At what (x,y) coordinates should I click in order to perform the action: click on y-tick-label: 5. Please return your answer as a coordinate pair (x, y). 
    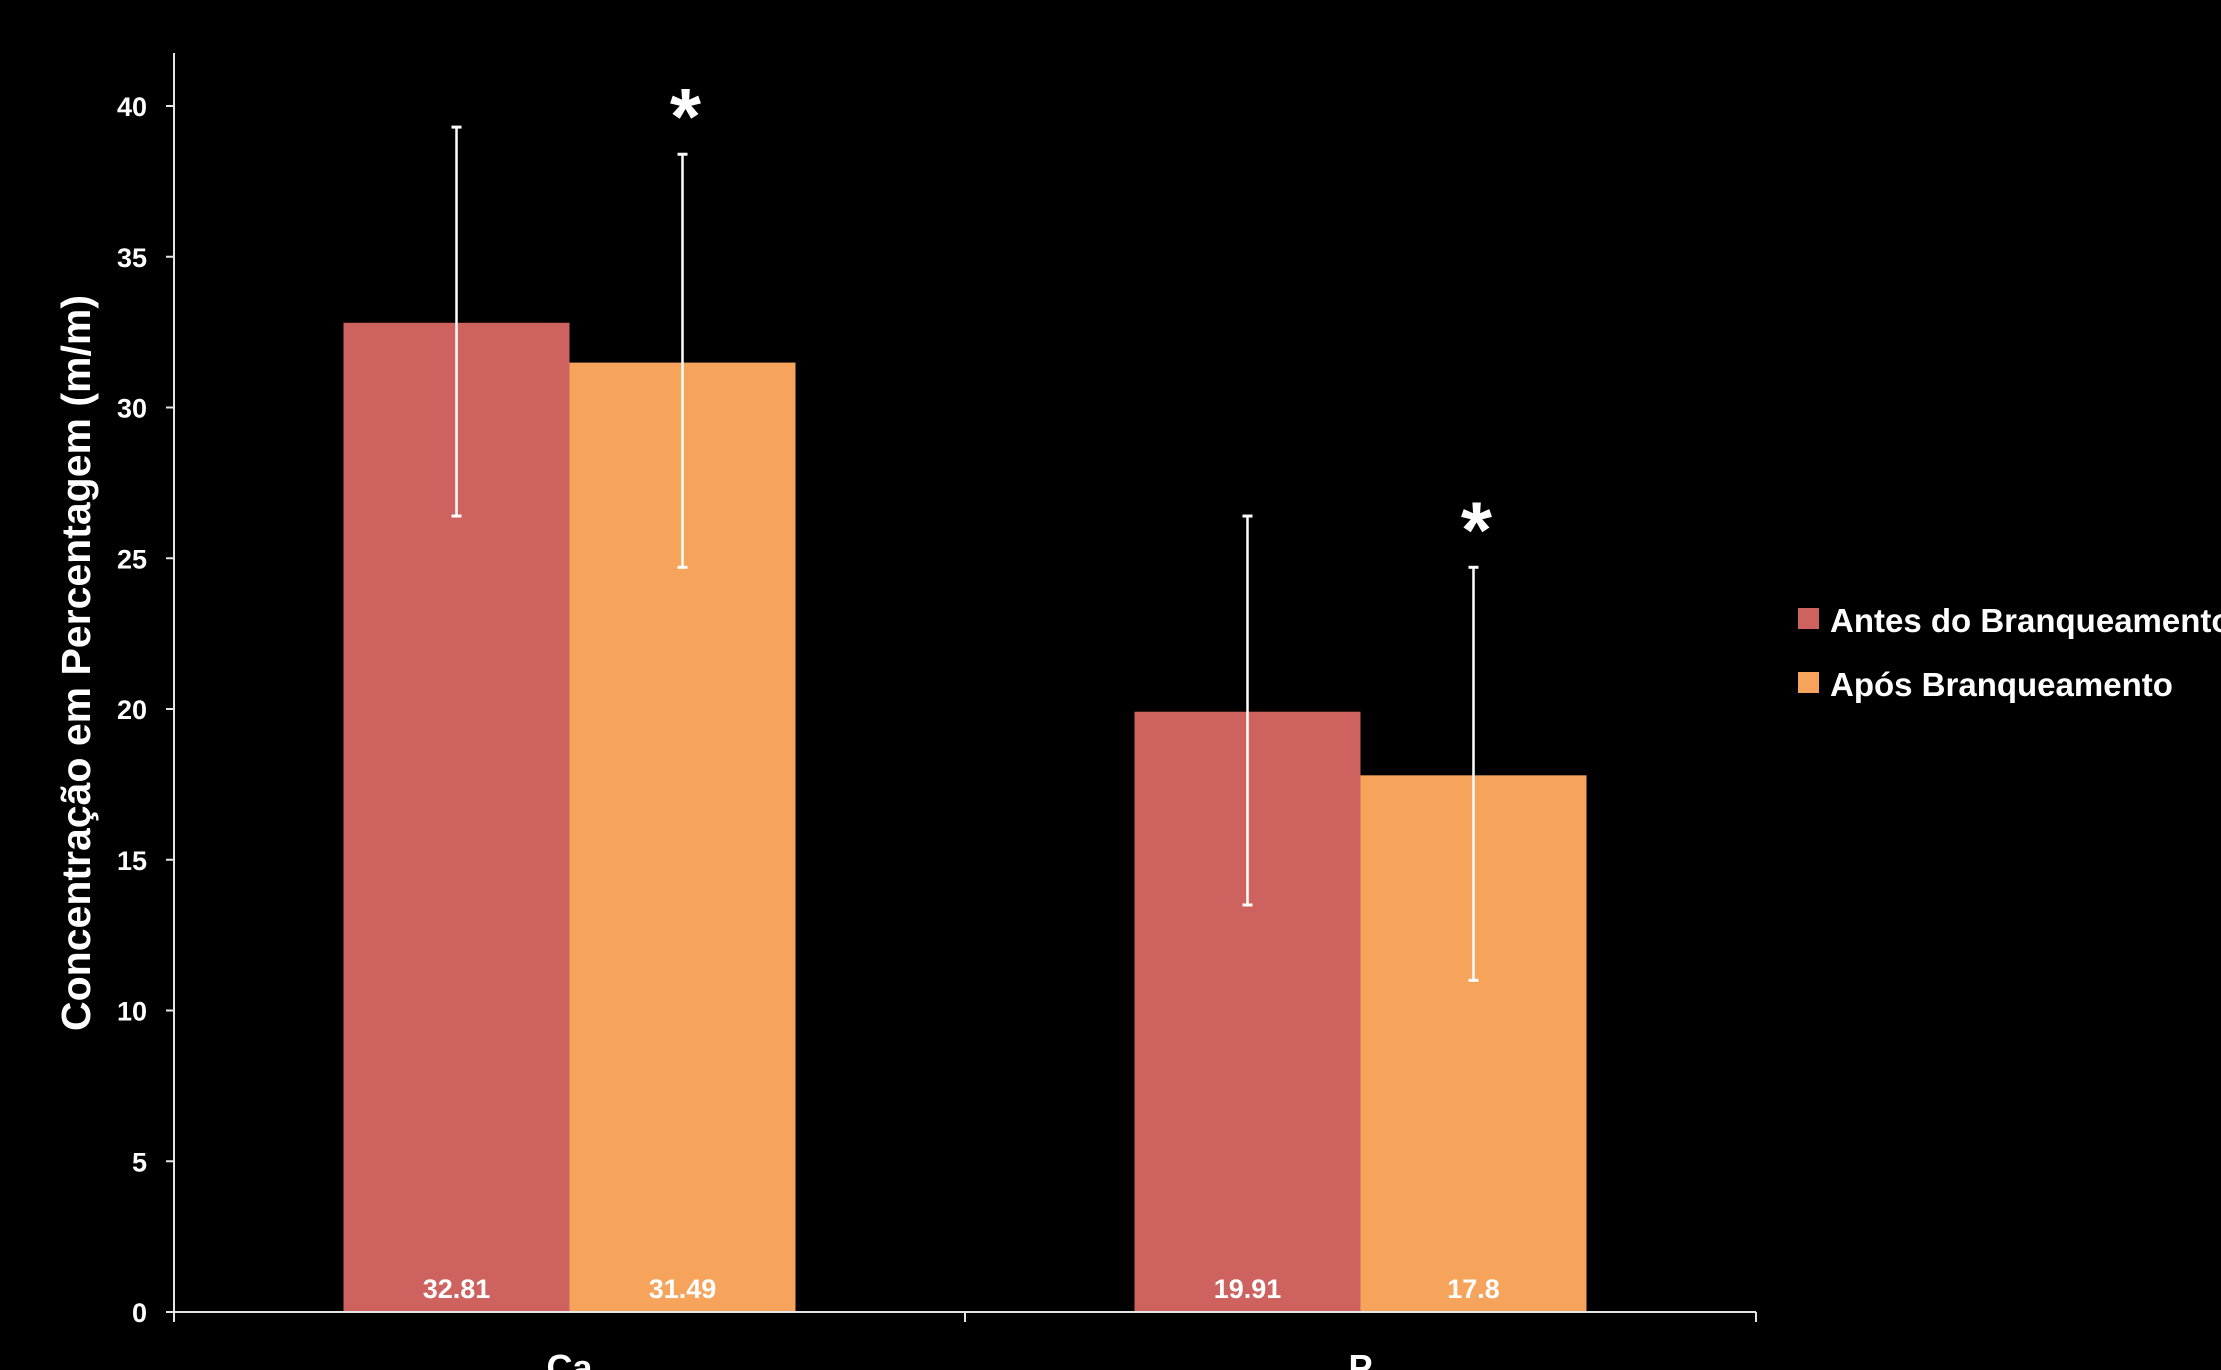
    Looking at the image, I should click on (139, 1162).